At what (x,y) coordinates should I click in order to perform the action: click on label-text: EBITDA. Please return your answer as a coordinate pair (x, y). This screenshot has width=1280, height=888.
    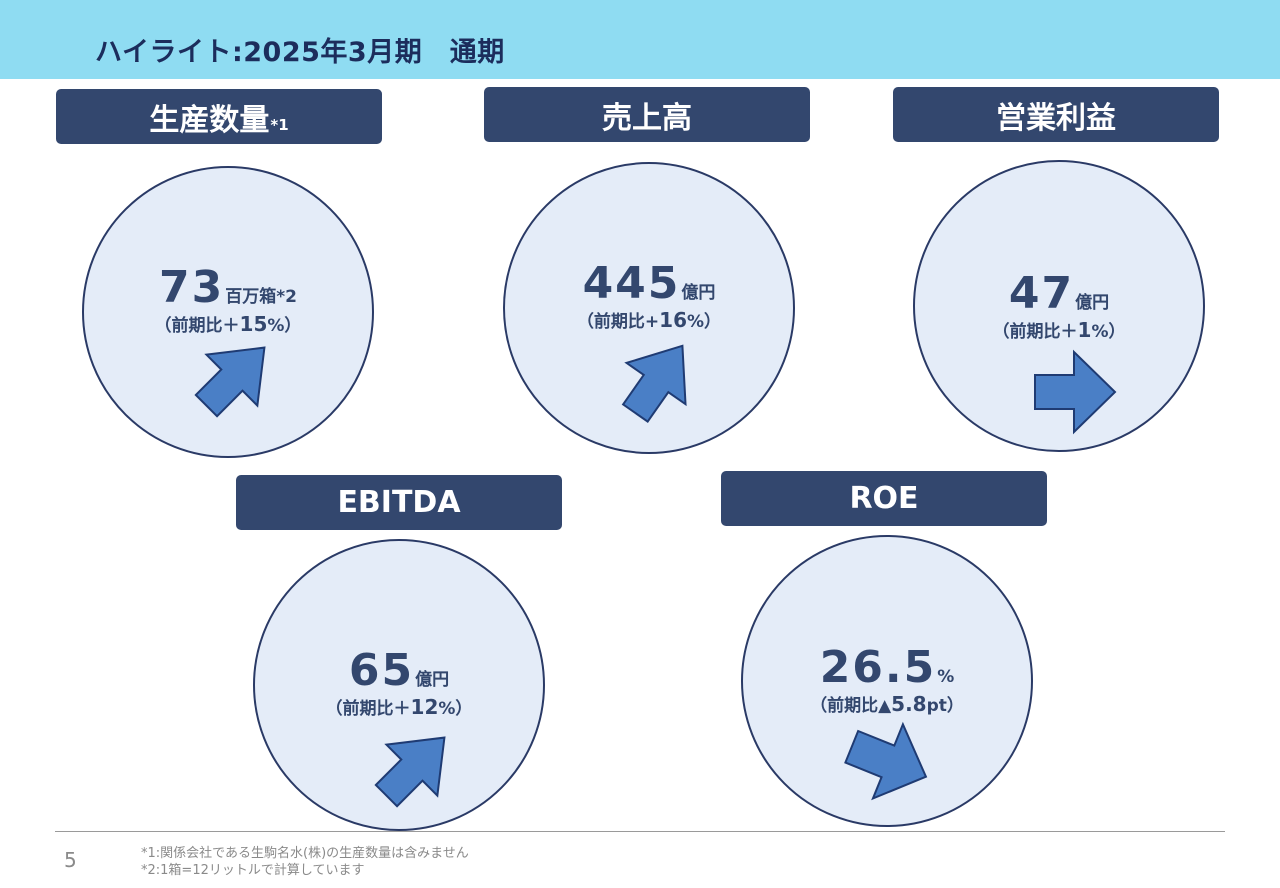
    Looking at the image, I should click on (399, 502).